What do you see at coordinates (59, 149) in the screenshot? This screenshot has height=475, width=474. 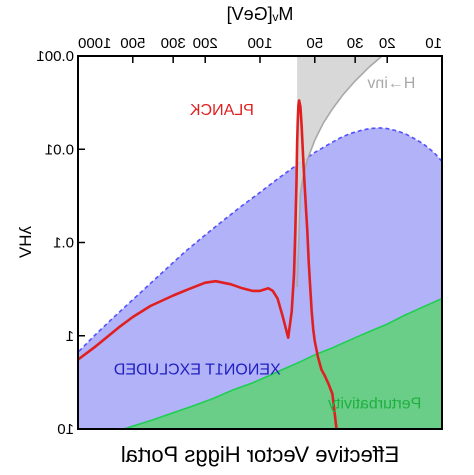 I see `y-tick-label-0.01: 0.01` at bounding box center [59, 149].